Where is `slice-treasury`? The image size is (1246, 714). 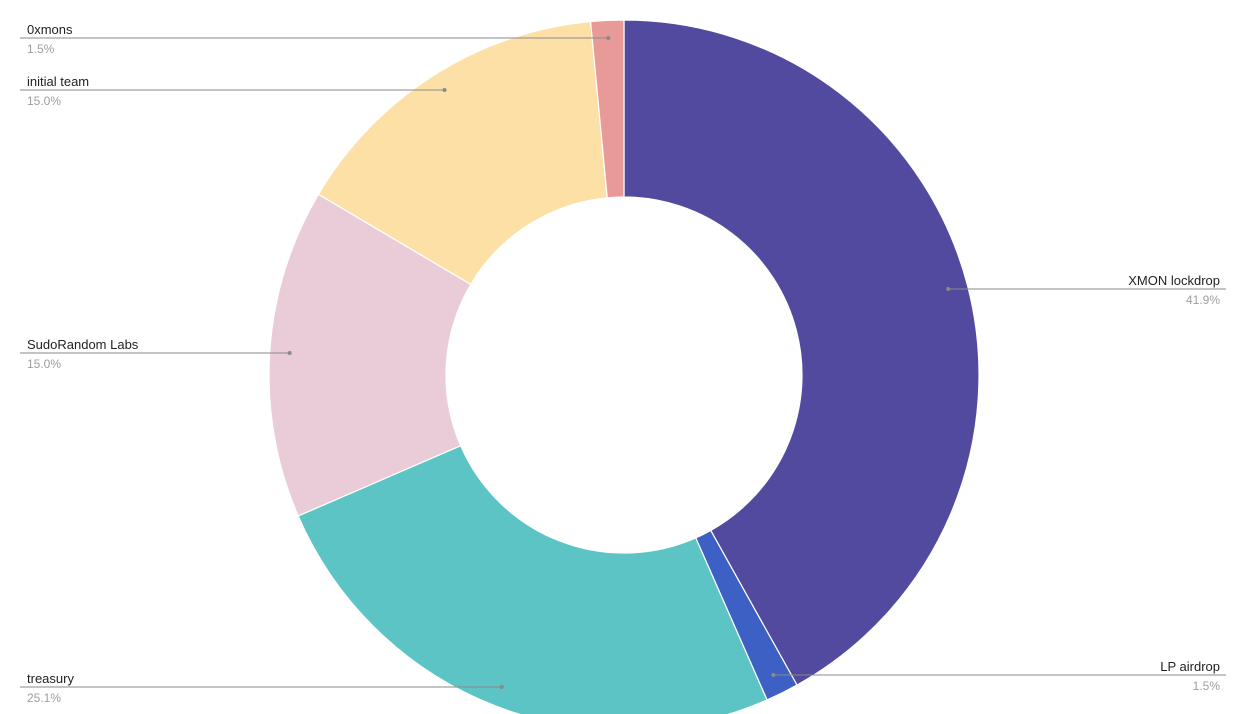 slice-treasury is located at coordinates (532, 579).